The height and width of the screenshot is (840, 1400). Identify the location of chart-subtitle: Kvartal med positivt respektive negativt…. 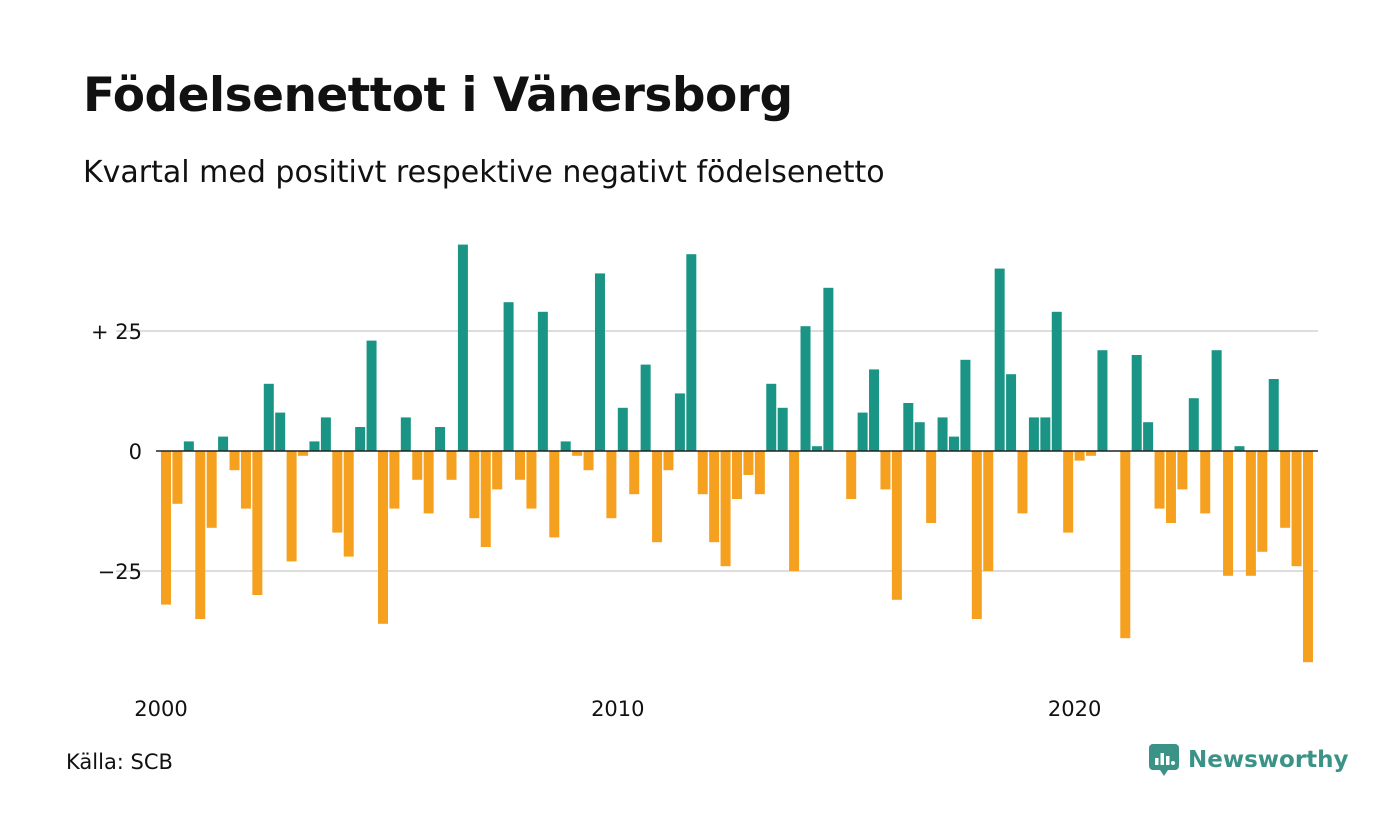
(484, 172).